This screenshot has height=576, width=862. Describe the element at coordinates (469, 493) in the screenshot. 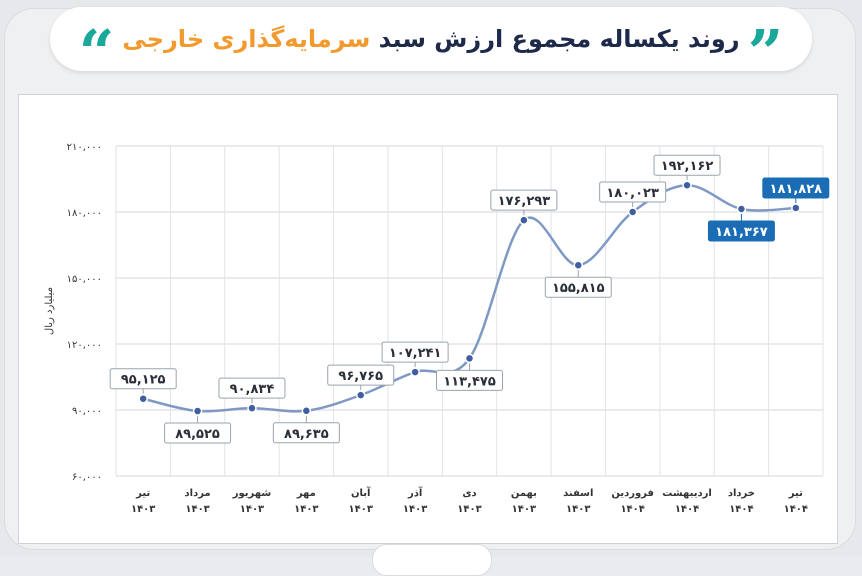

I see `x-tick-label: دی` at that location.